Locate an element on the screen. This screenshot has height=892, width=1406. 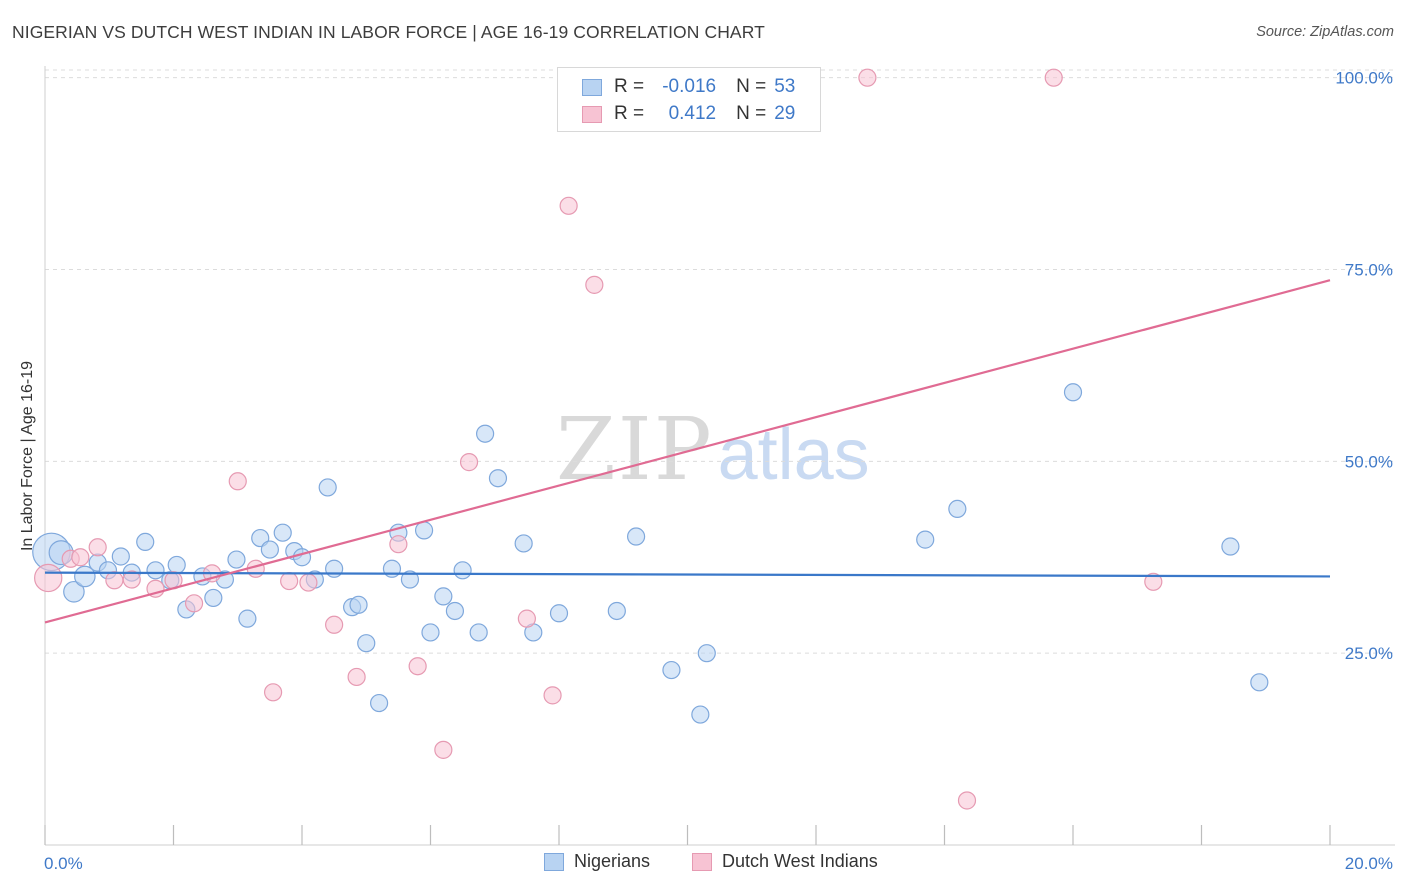
y-tick-label: 50.0% is located at coordinates (1369, 461).